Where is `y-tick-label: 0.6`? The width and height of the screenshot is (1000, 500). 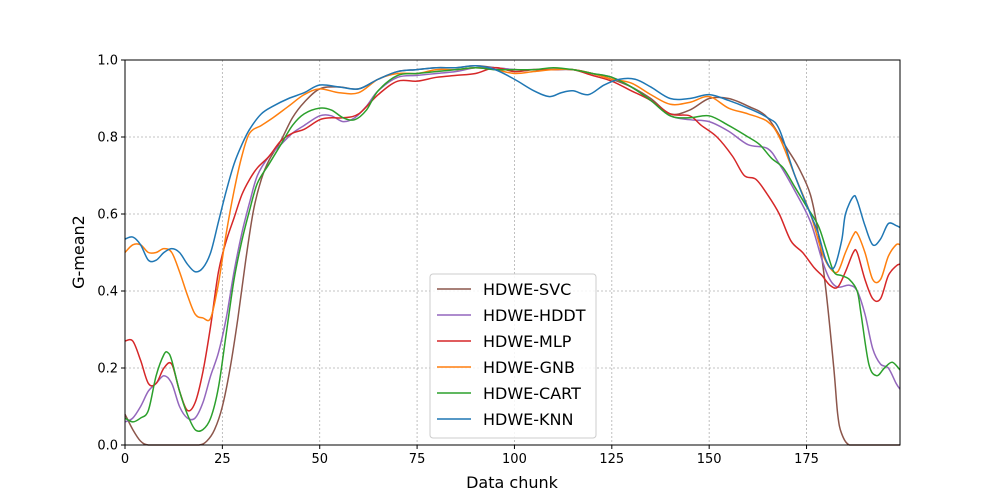 y-tick-label: 0.6 is located at coordinates (107, 215).